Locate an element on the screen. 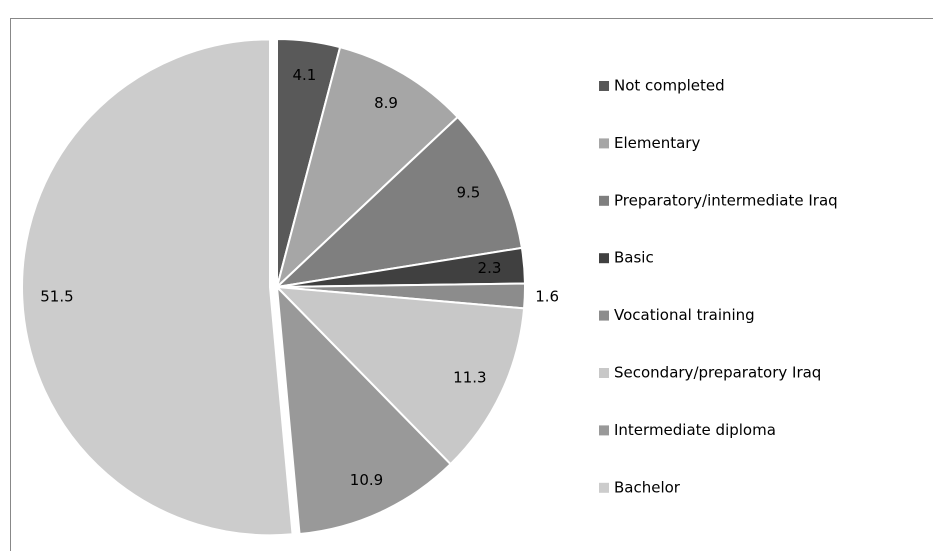 This screenshot has width=933, height=551. legend-label: Preparatory/intermediate Iraq is located at coordinates (726, 200).